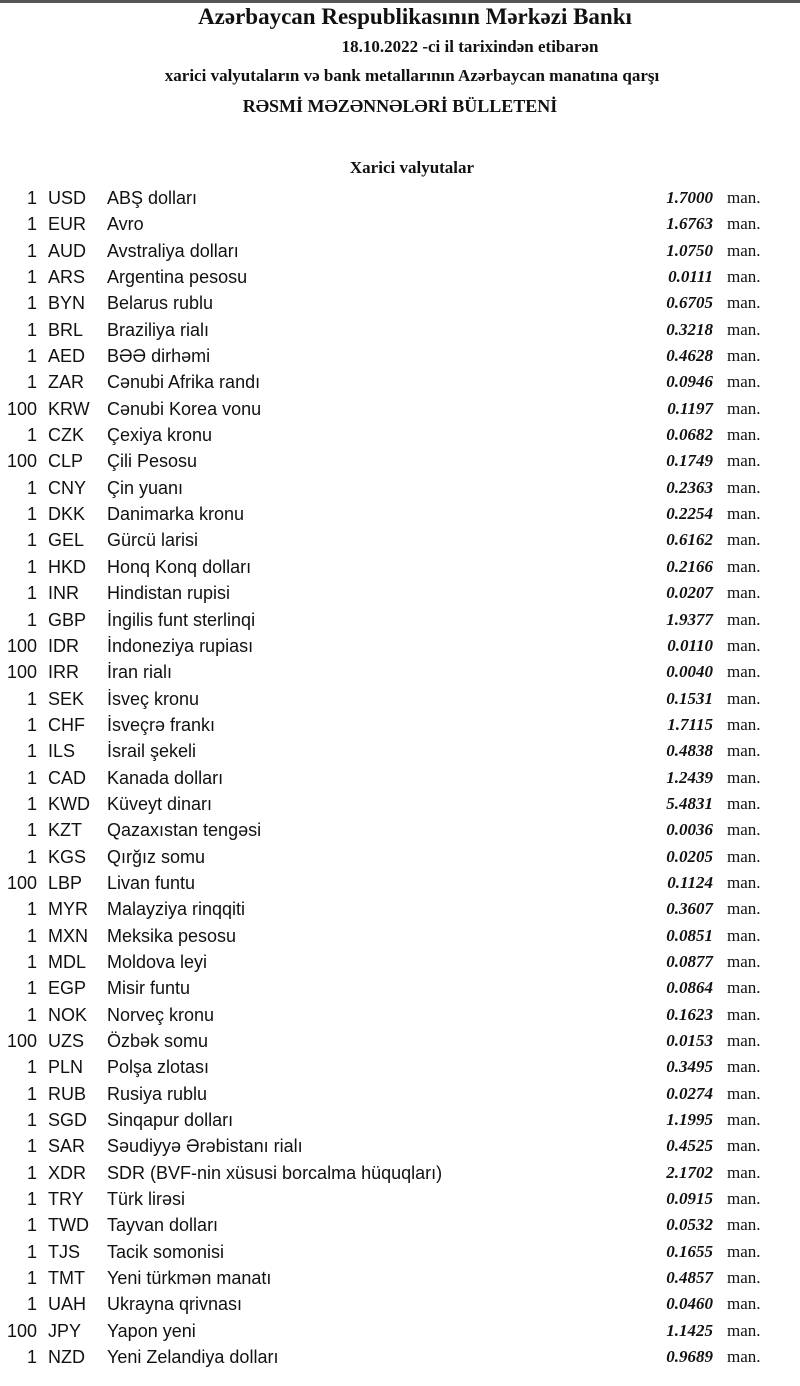 The image size is (800, 1386). What do you see at coordinates (689, 197) in the screenshot?
I see `rate-value: 1.7000` at bounding box center [689, 197].